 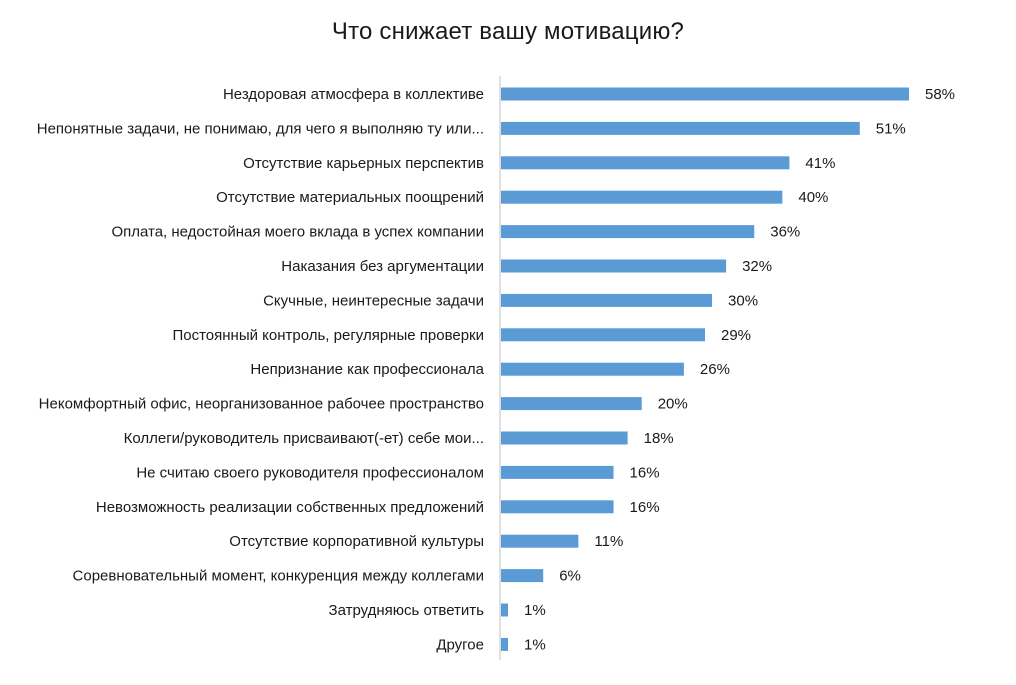 What do you see at coordinates (891, 128) in the screenshot?
I see `value-label: 51%` at bounding box center [891, 128].